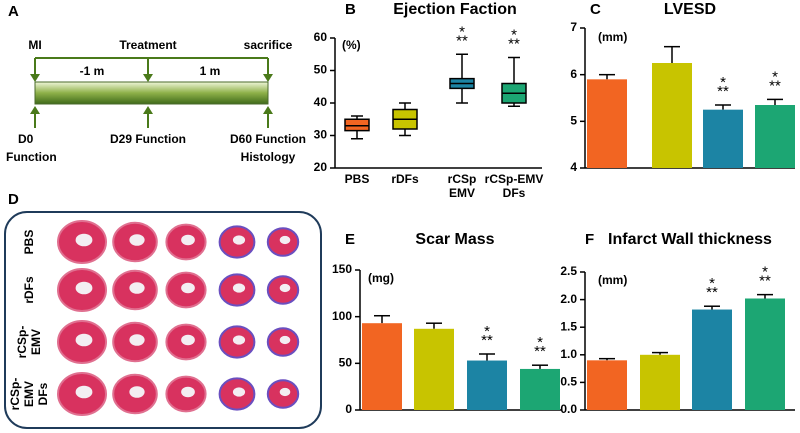 Image resolution: width=800 pixels, height=433 pixels. What do you see at coordinates (357, 125) in the screenshot?
I see `box` at bounding box center [357, 125].